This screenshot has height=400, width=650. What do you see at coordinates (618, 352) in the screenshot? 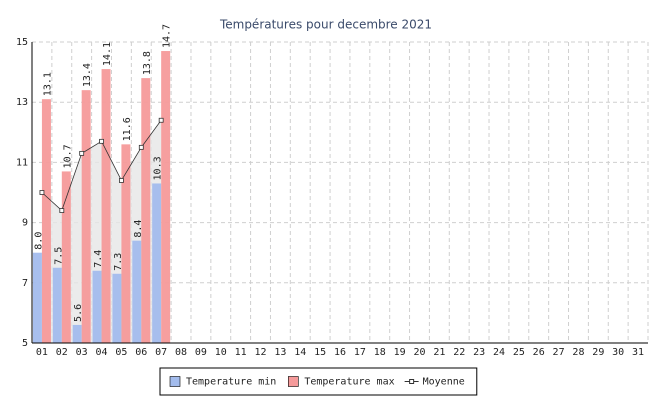
I see `x-tick-label: 30` at bounding box center [618, 352].